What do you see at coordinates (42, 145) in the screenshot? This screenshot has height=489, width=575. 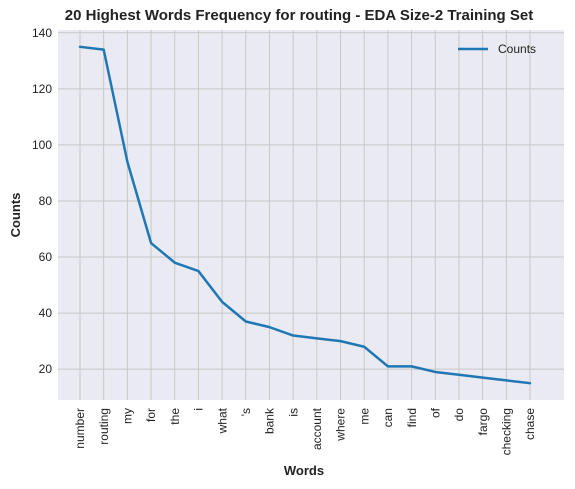 I see `y-tick-label: 100` at bounding box center [42, 145].